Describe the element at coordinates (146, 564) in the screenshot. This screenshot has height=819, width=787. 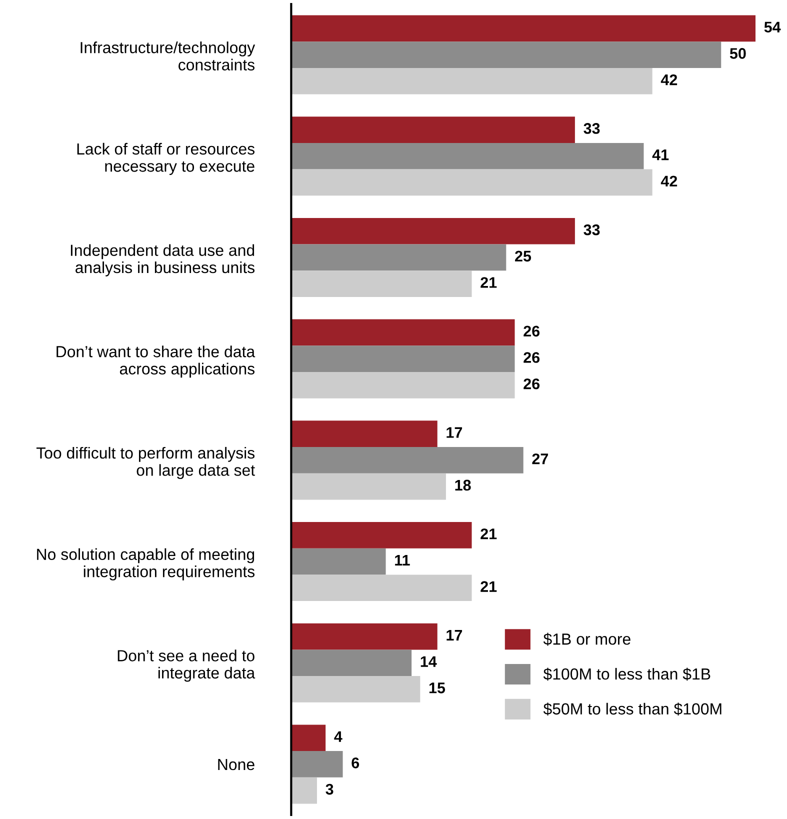
I see `y-tick-label: No solution capable of meeting integration requirements` at that location.